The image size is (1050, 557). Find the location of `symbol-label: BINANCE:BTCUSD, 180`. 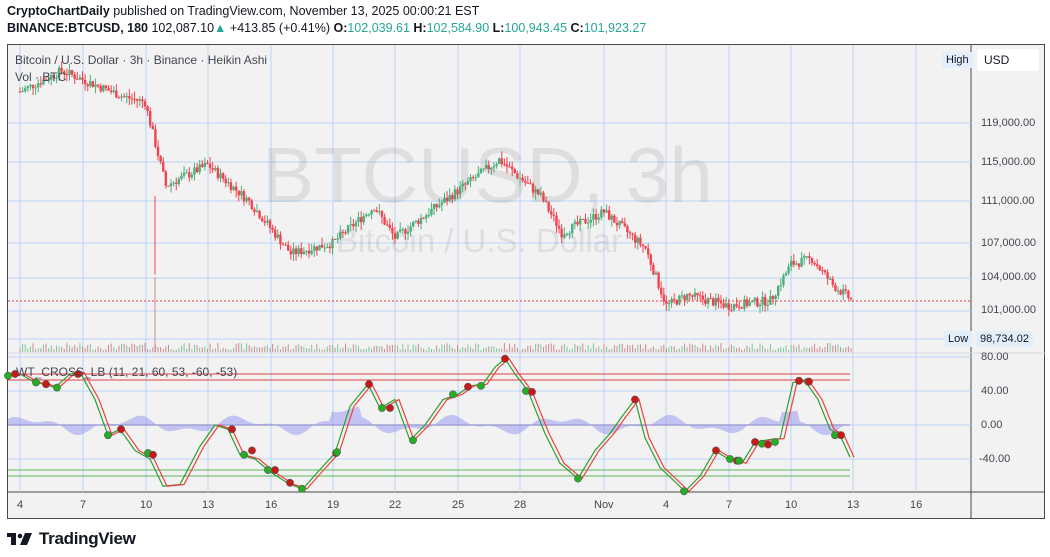

symbol-label: BINANCE:BTCUSD, 180 is located at coordinates (77, 28).